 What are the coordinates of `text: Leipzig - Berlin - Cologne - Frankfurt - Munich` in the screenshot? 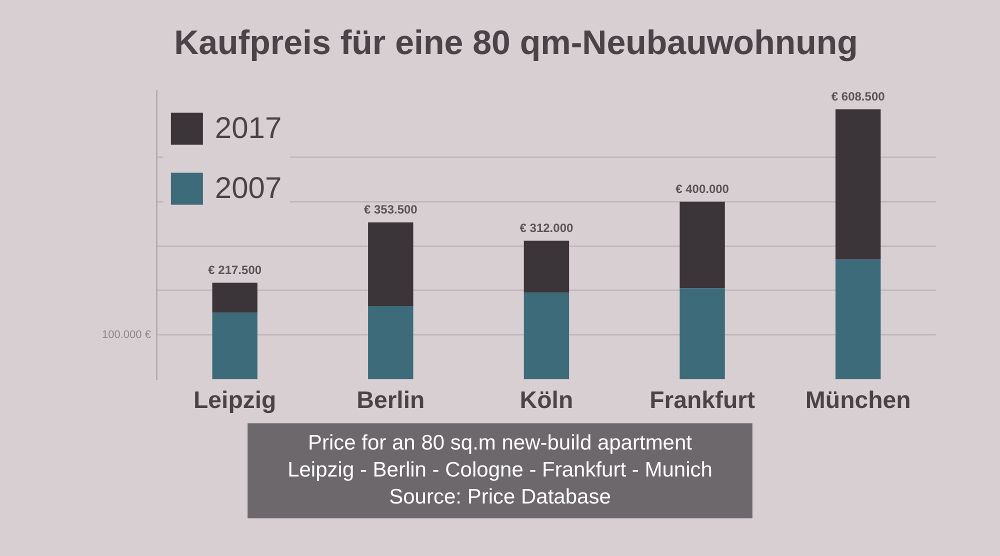 It's located at (500, 470).